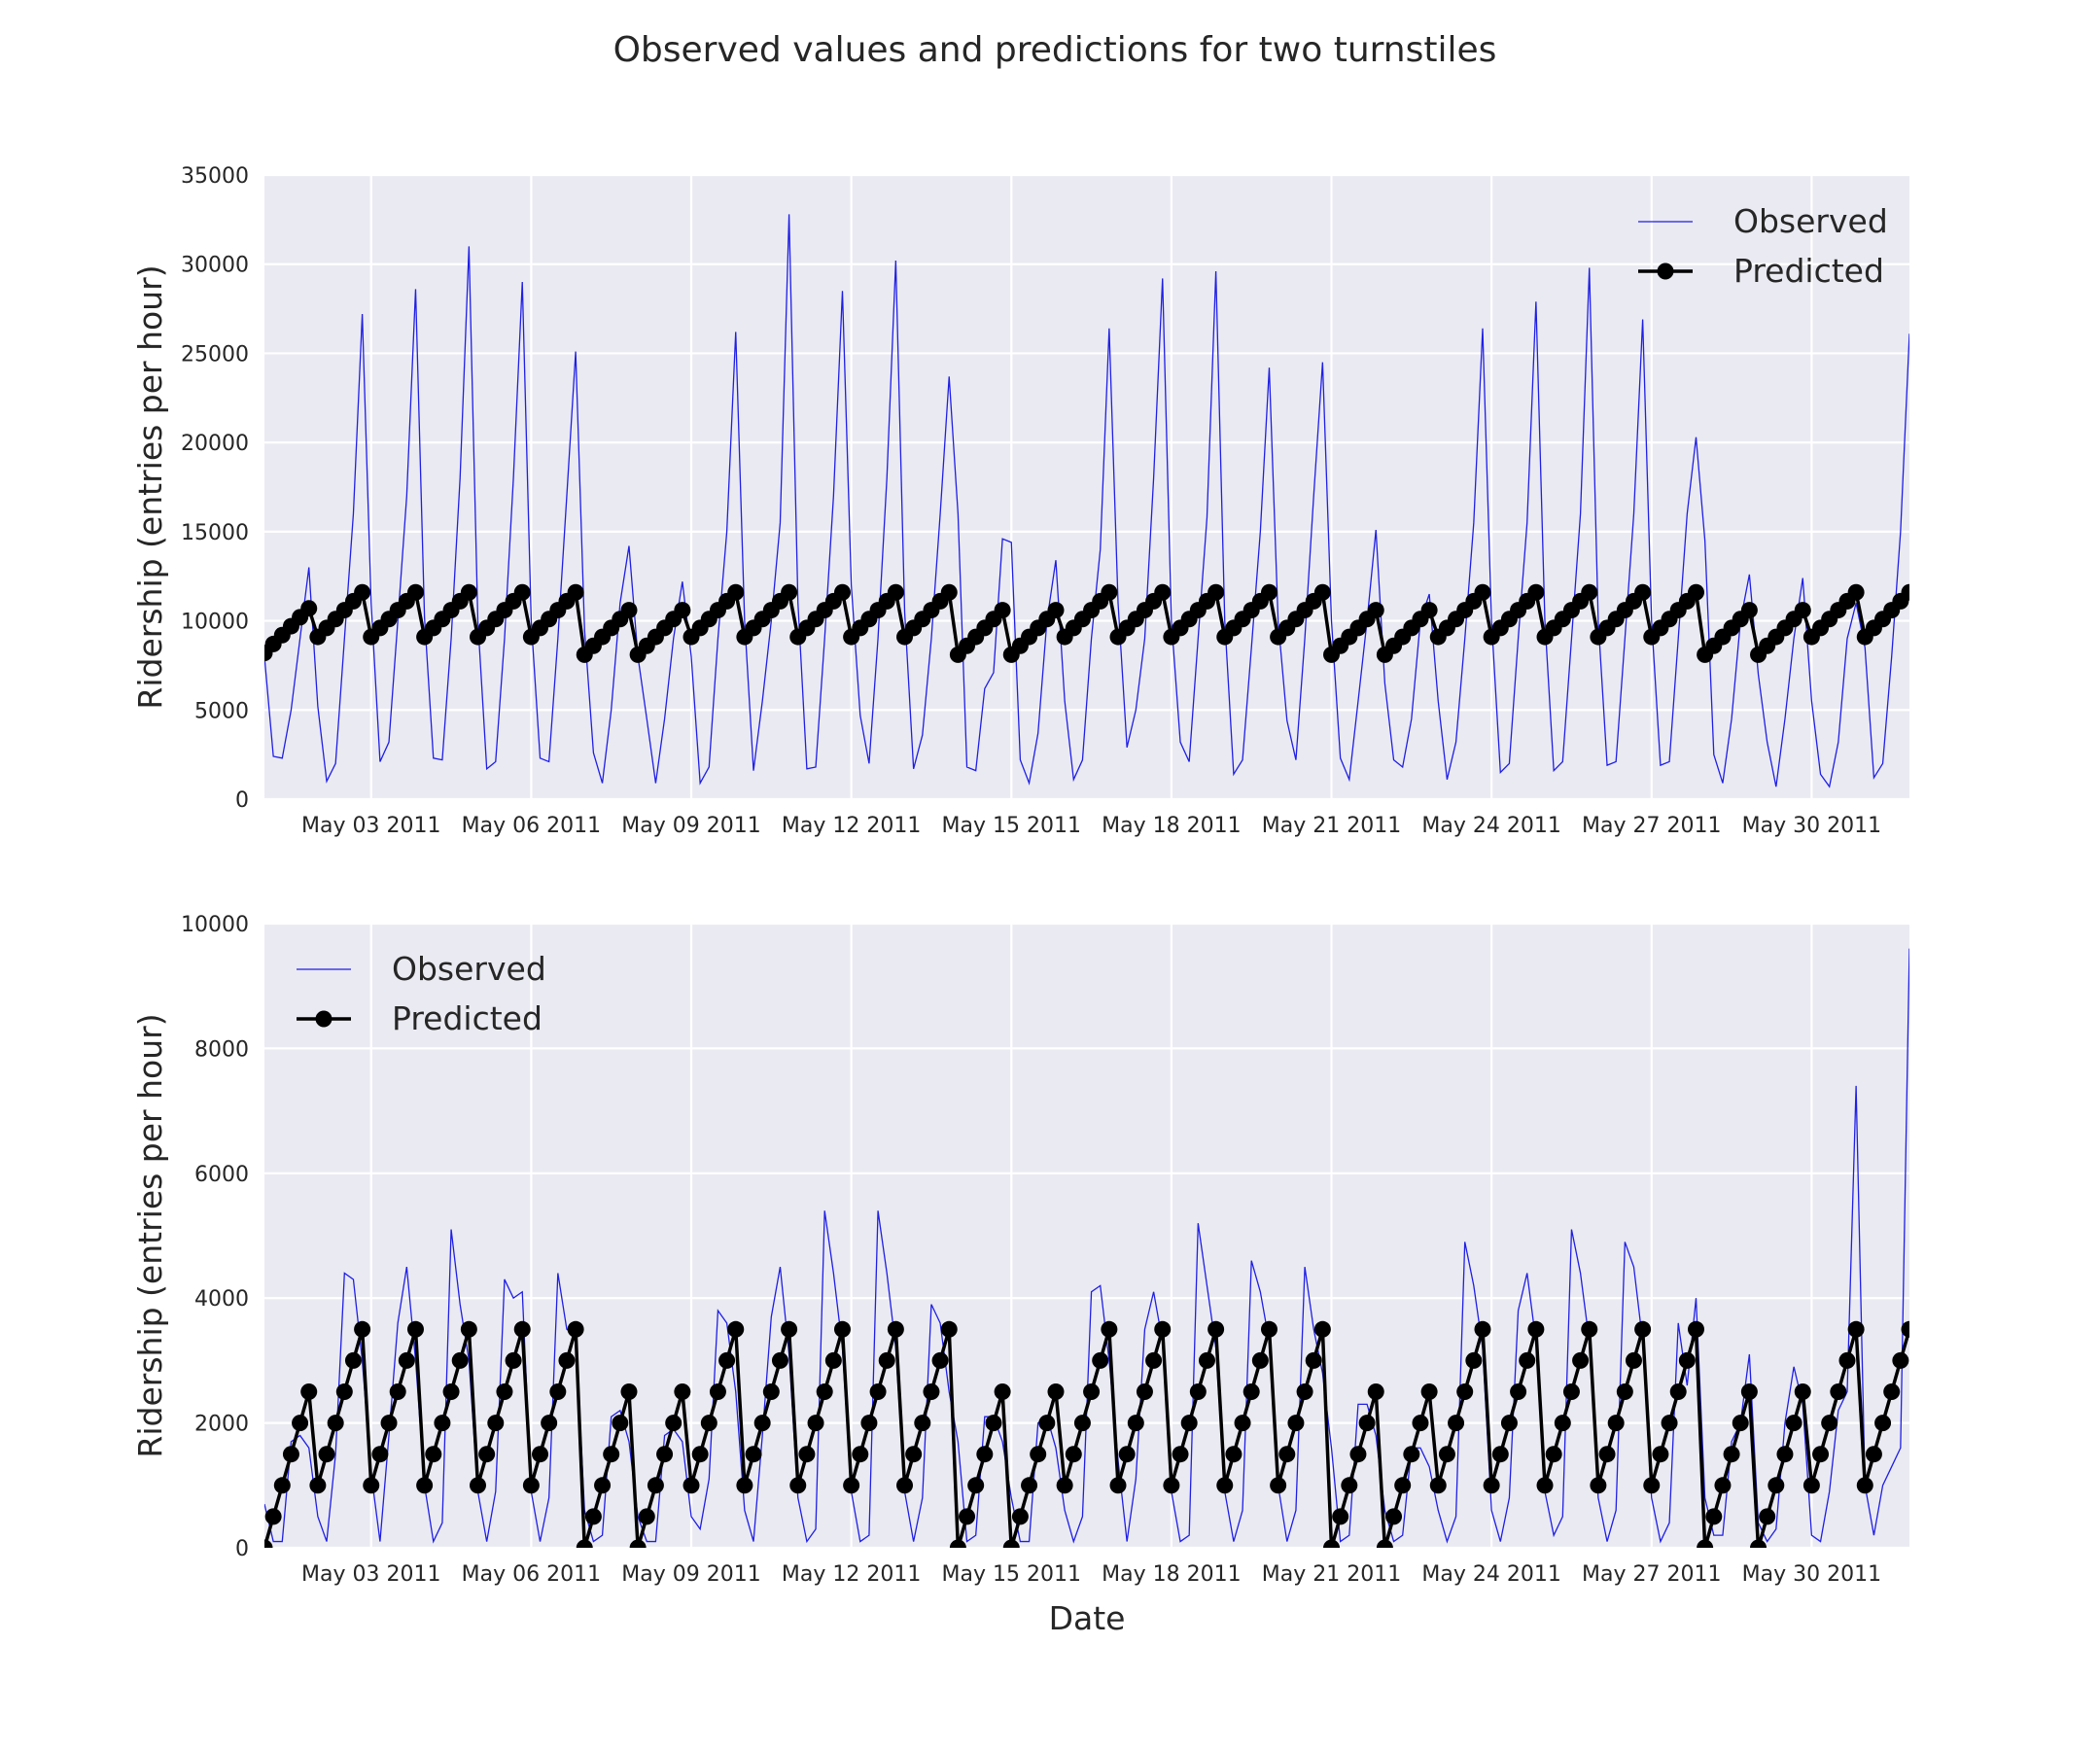 The image size is (2100, 1750). Describe the element at coordinates (1651, 1574) in the screenshot. I see `bottom-x-tick-label: May 27 2011` at that location.